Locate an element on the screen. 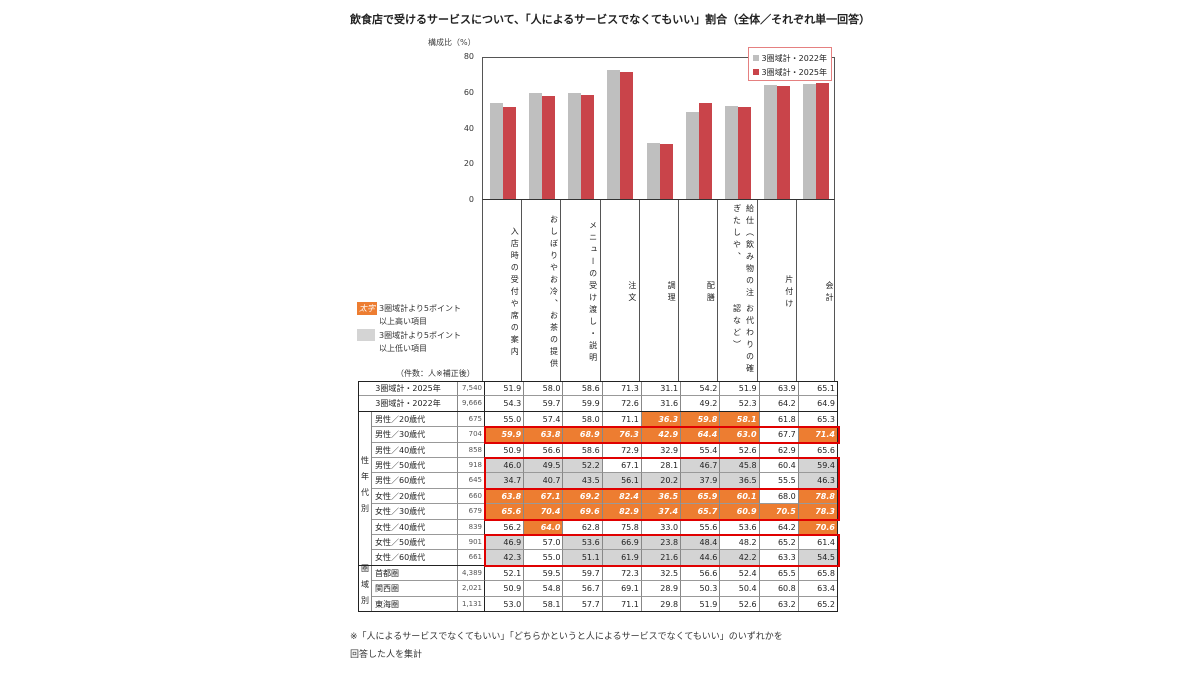  table-cell: 50.4 is located at coordinates (740, 589).